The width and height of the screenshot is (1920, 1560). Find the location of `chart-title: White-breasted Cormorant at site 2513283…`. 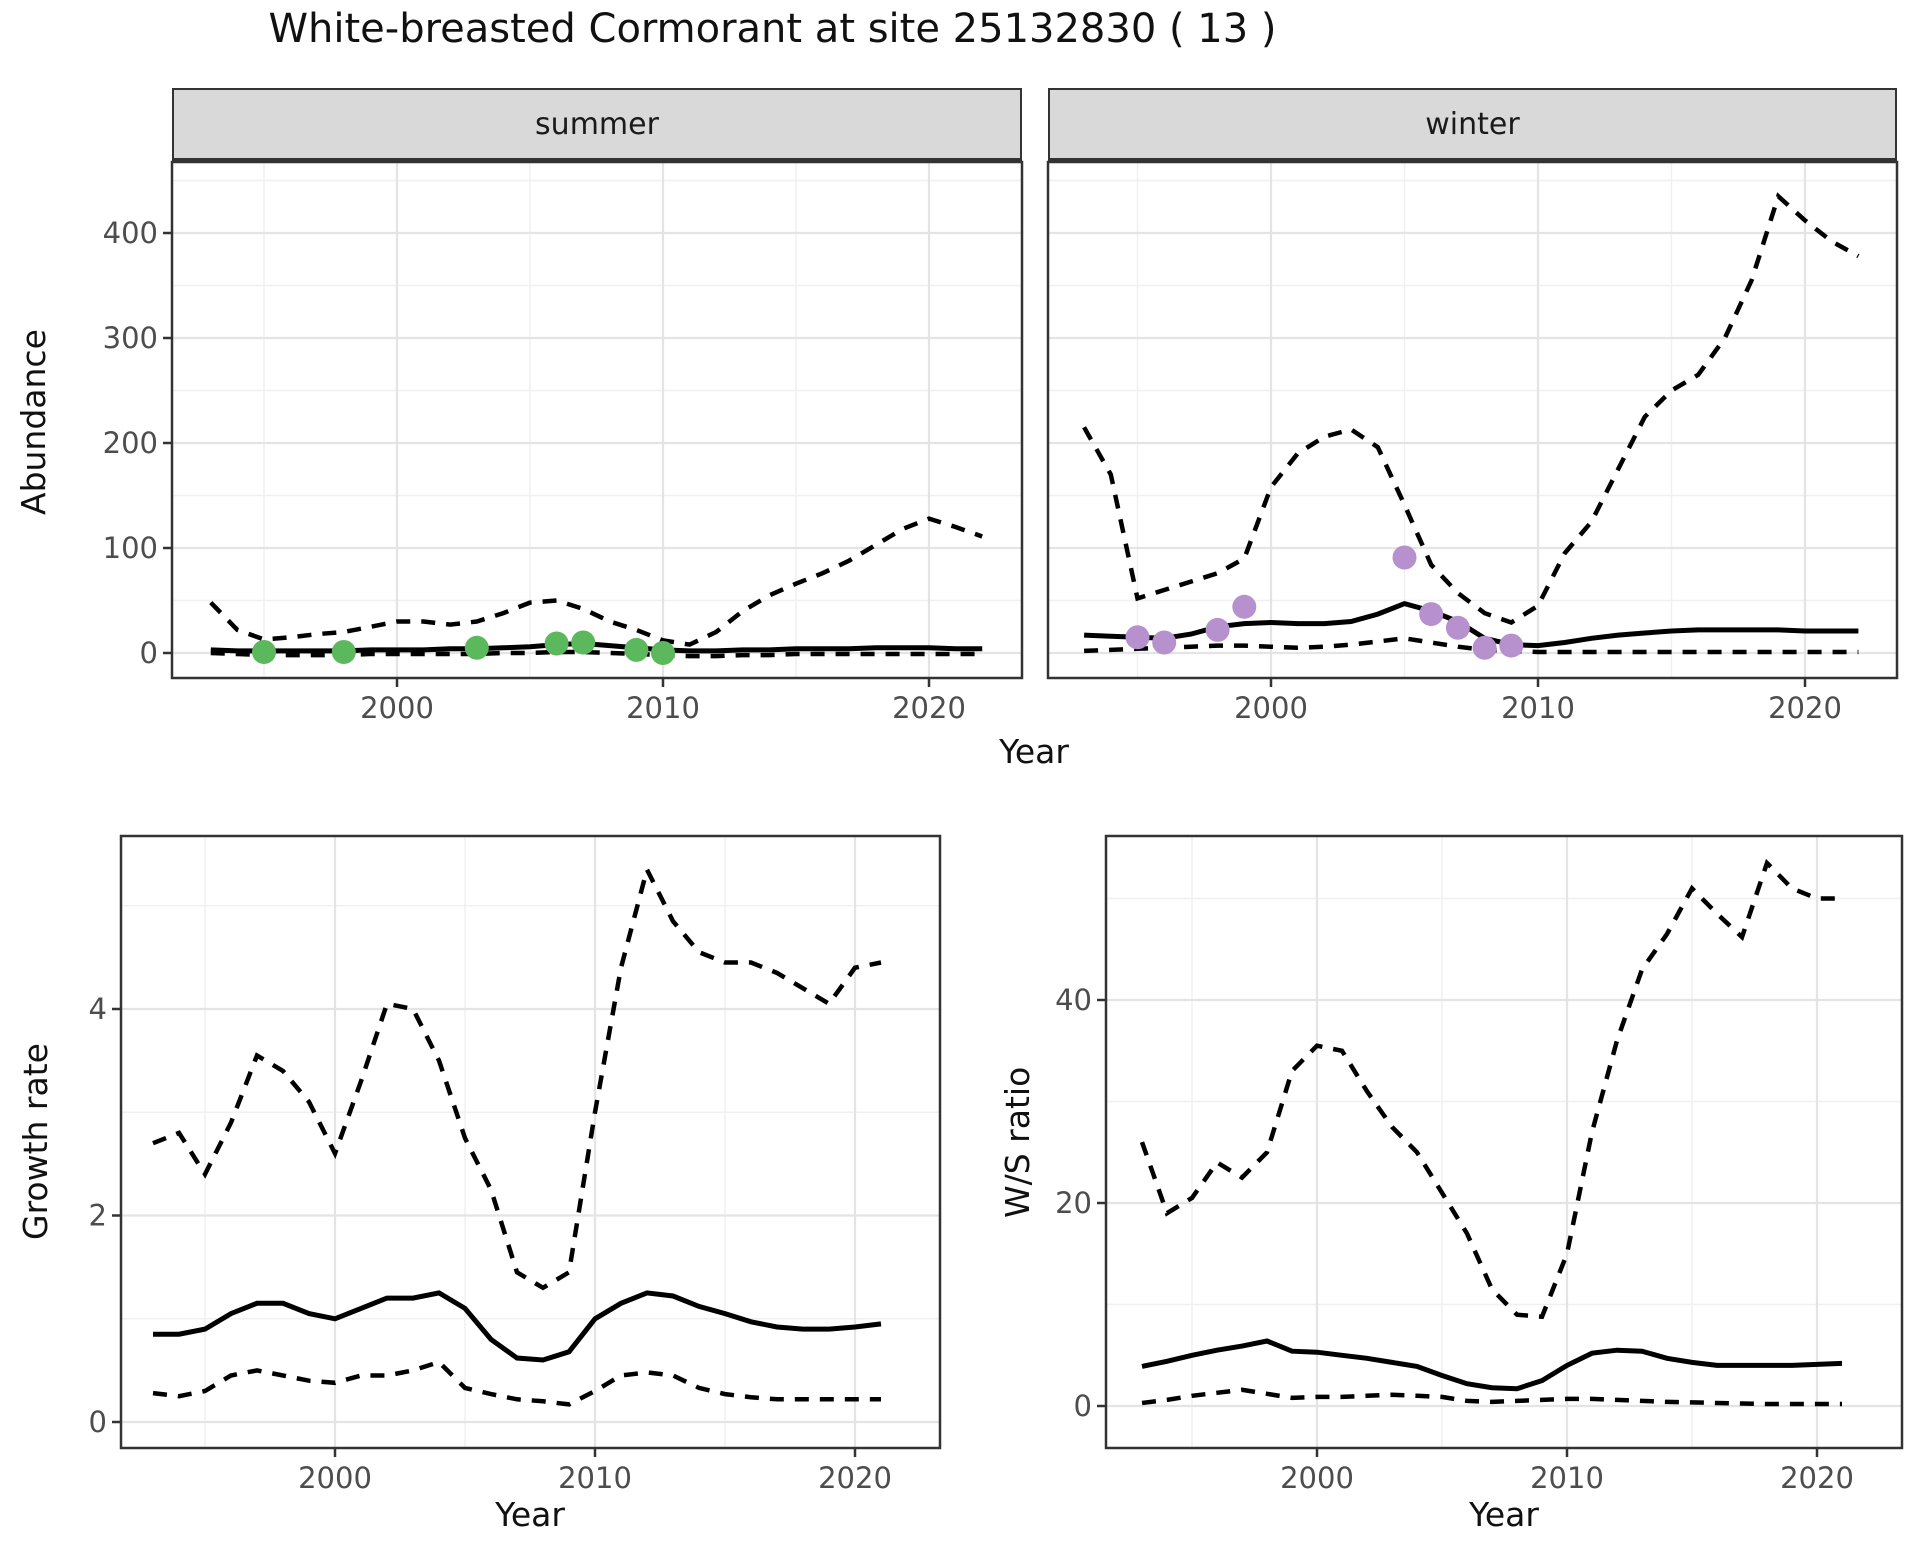

chart-title: White-breasted Cormorant at site 2513283… is located at coordinates (772, 29).